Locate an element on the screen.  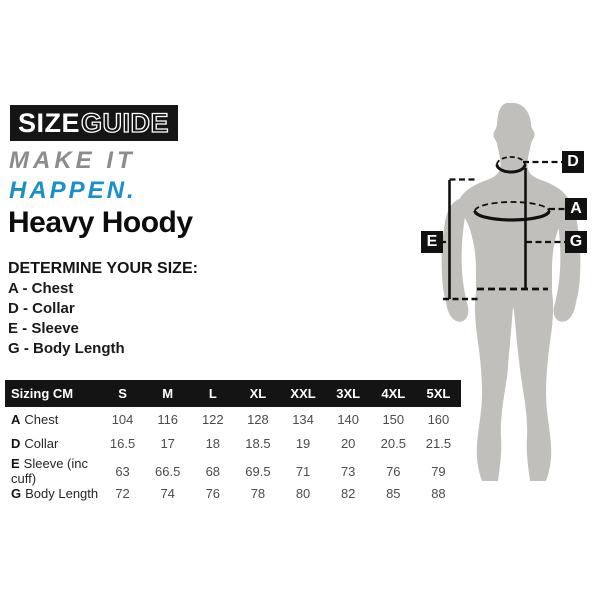
tagline-line2: HAPPEN. is located at coordinates (73, 190).